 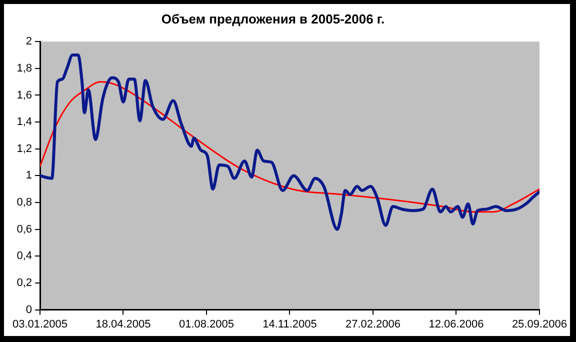 I want to click on y-tick-label: 0,6, so click(x=24, y=229).